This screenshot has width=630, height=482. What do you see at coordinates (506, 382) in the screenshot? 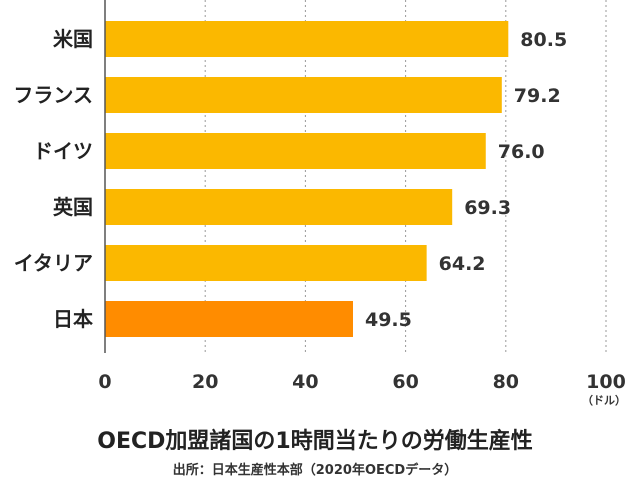
I see `x-tick-label: 80` at bounding box center [506, 382].